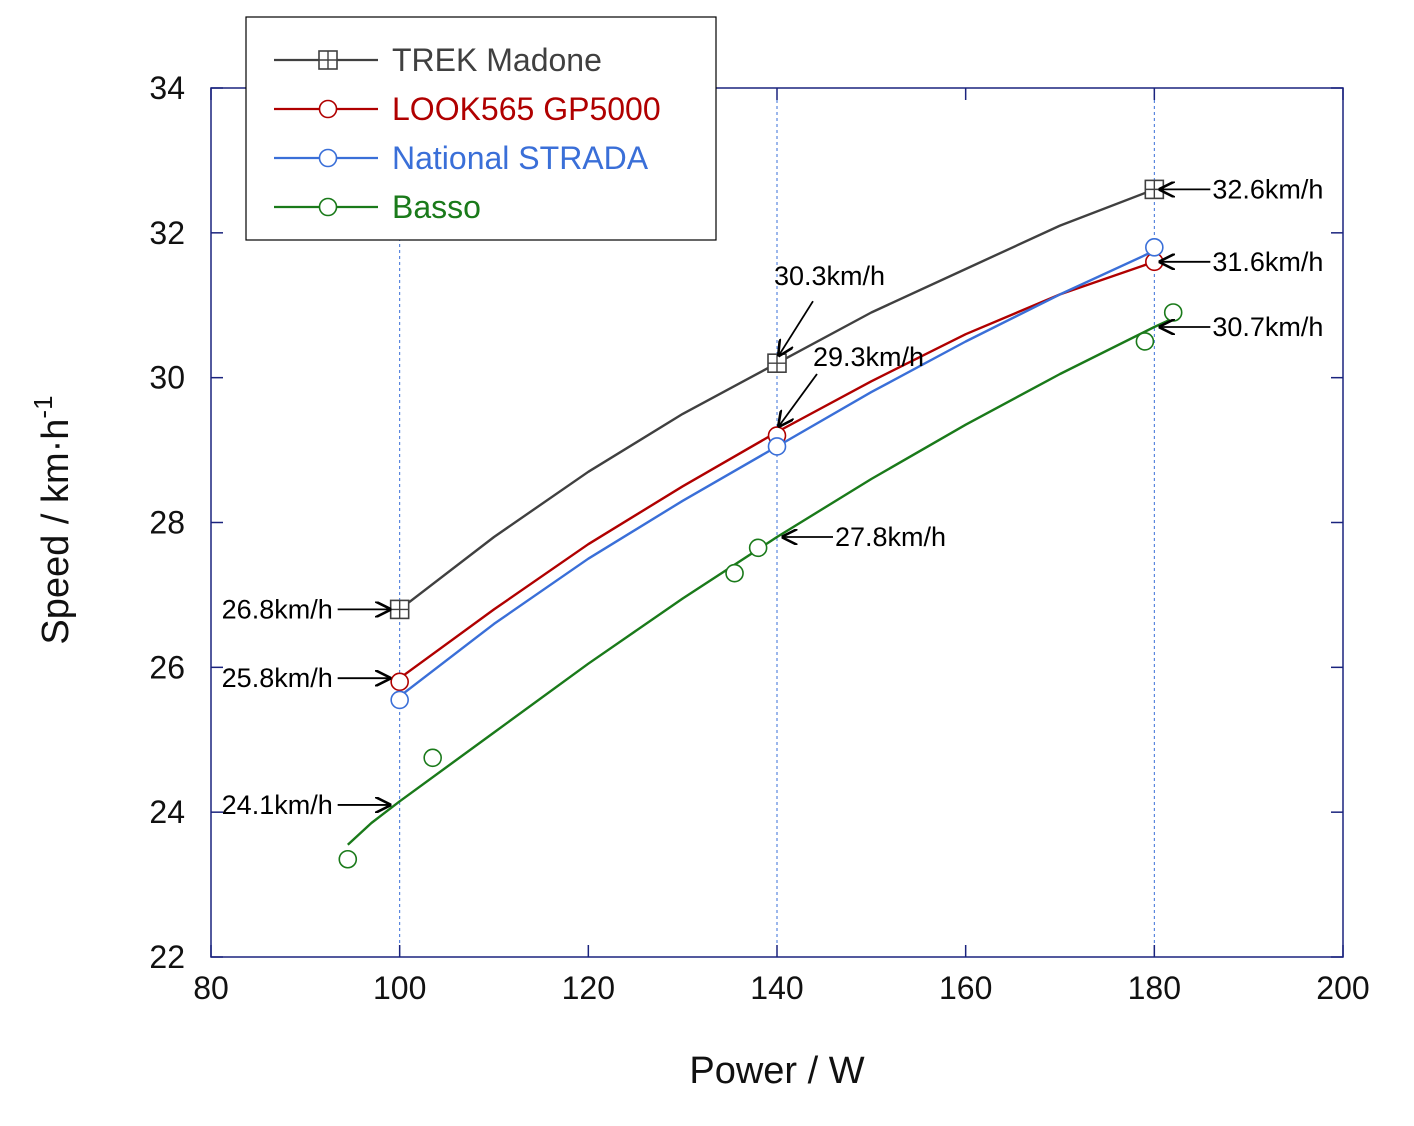  Describe the element at coordinates (277, 678) in the screenshot. I see `annotation-label-7: 25.8km/h` at that location.